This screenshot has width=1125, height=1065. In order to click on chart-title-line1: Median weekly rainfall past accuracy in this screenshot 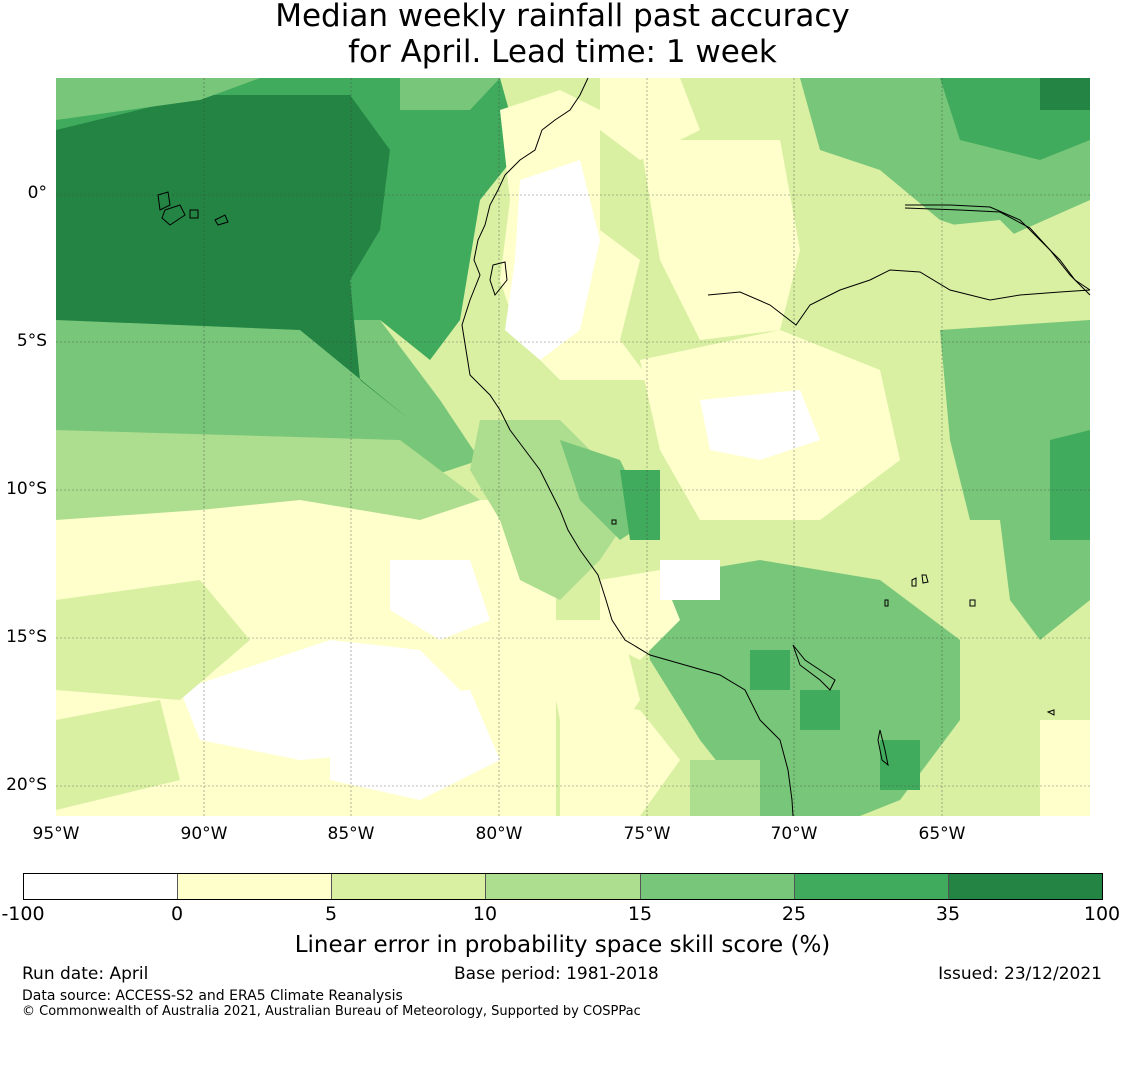, I will do `click(562, 17)`.